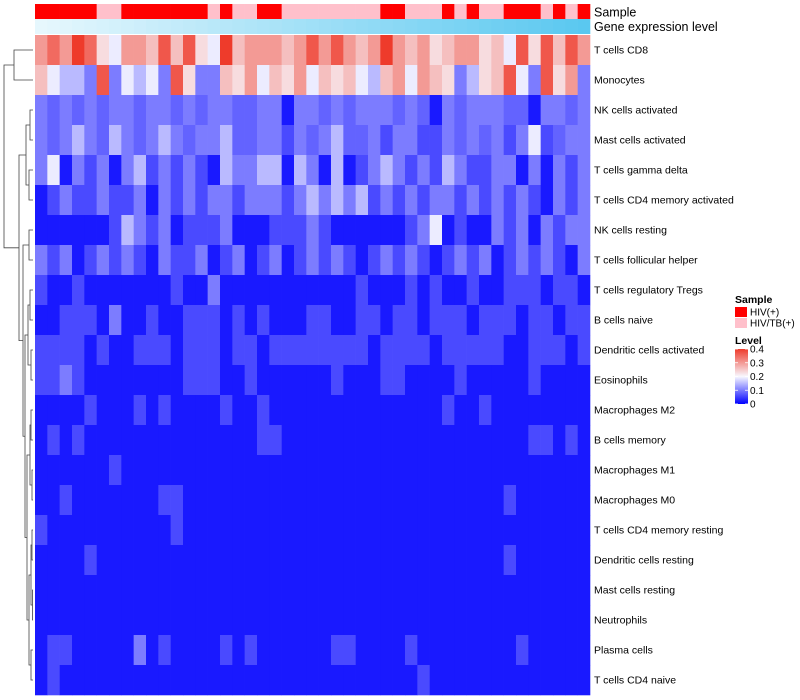 This screenshot has width=800, height=700. I want to click on row-label: Monocytes, so click(619, 81).